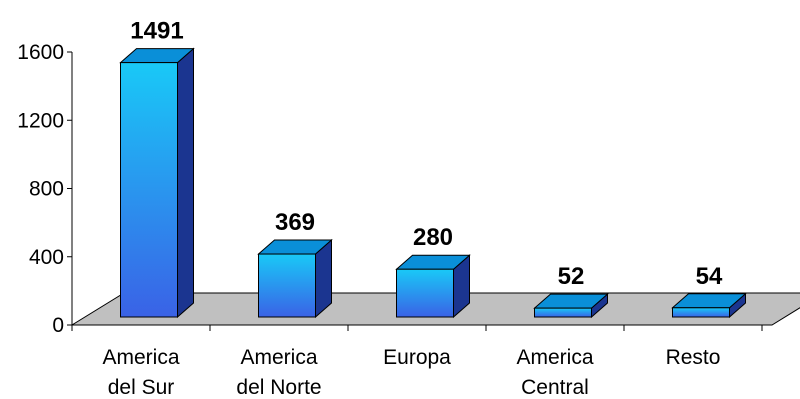 Image resolution: width=800 pixels, height=399 pixels. What do you see at coordinates (295, 222) in the screenshot?
I see `data-label: 369` at bounding box center [295, 222].